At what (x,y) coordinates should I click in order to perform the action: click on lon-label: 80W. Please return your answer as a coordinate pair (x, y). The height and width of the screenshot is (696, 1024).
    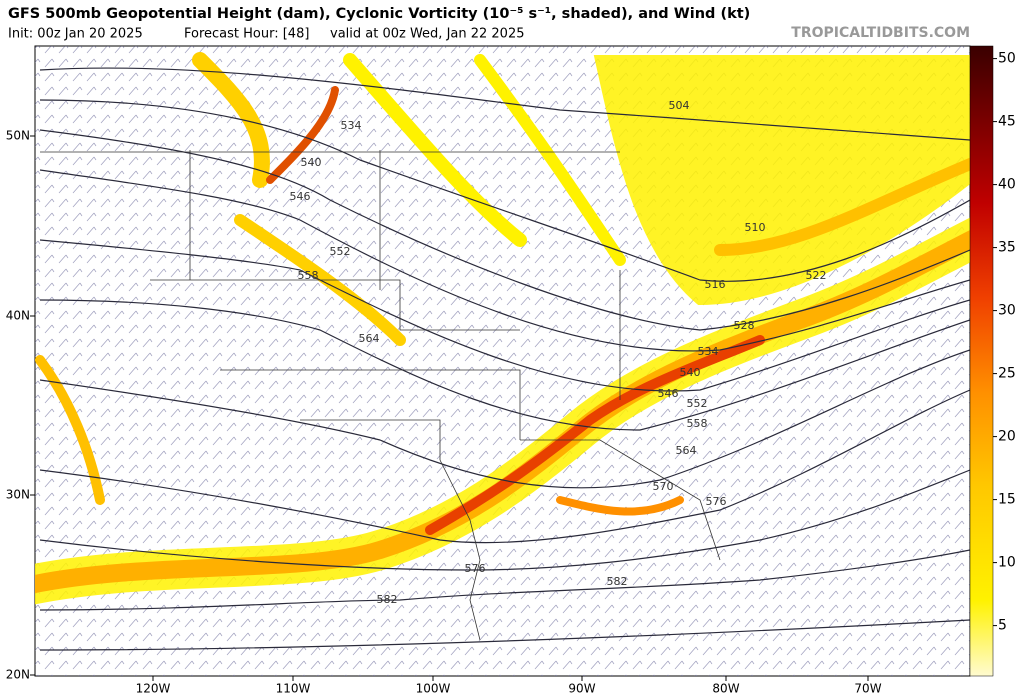
    Looking at the image, I should click on (725, 689).